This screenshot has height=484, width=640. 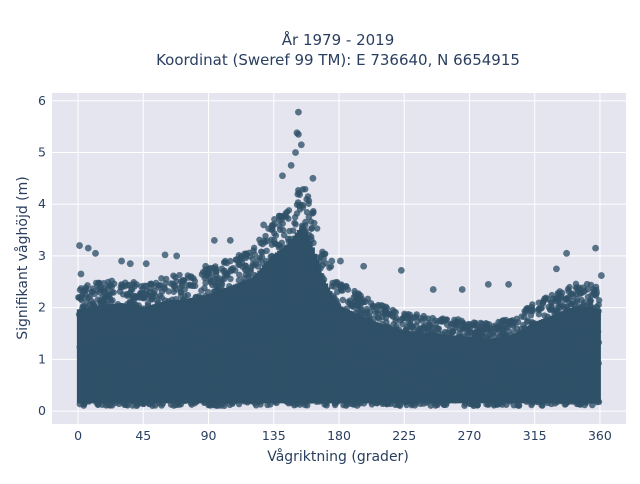 I want to click on x-tick-label: 180, so click(x=339, y=435).